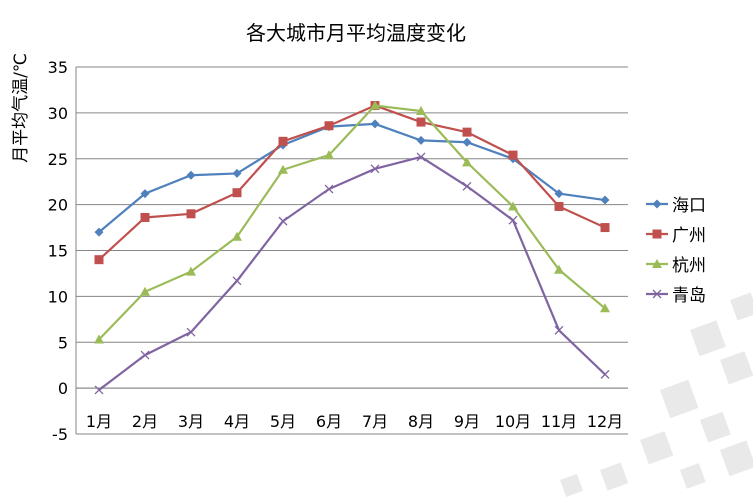  I want to click on legend-item: 广州, so click(676, 236).